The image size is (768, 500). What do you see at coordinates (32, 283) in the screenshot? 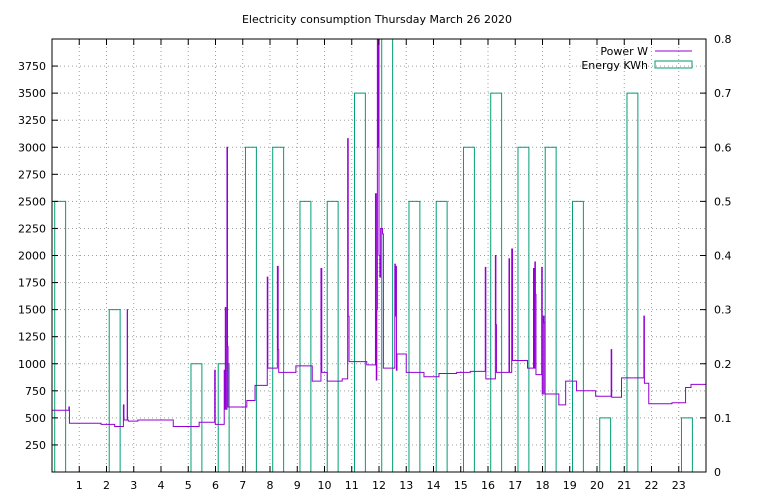
I see `y-tick-label: 1750` at bounding box center [32, 283].